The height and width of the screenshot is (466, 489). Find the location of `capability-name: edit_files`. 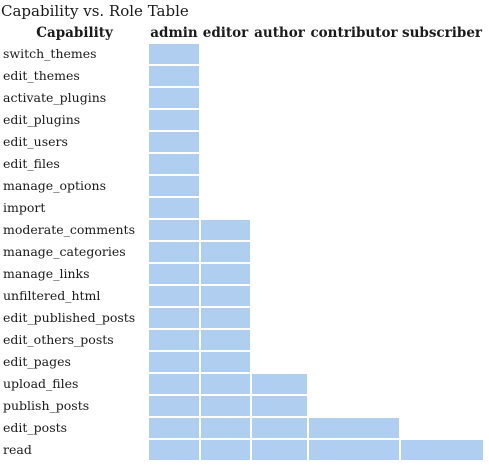

capability-name: edit_files is located at coordinates (31, 163).